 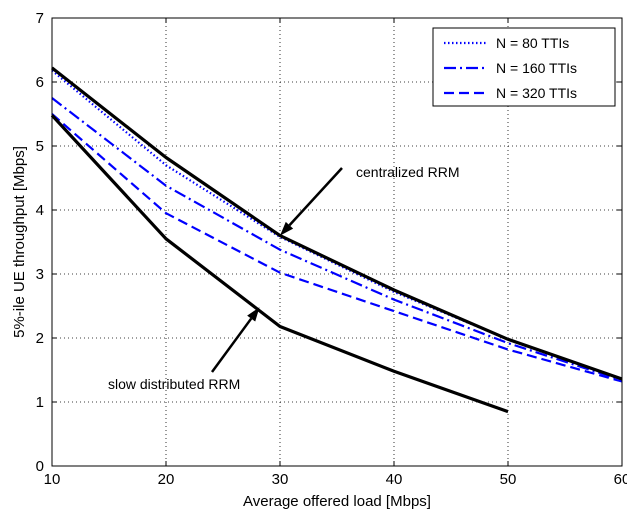 I want to click on distributed-arrow, so click(x=231, y=345).